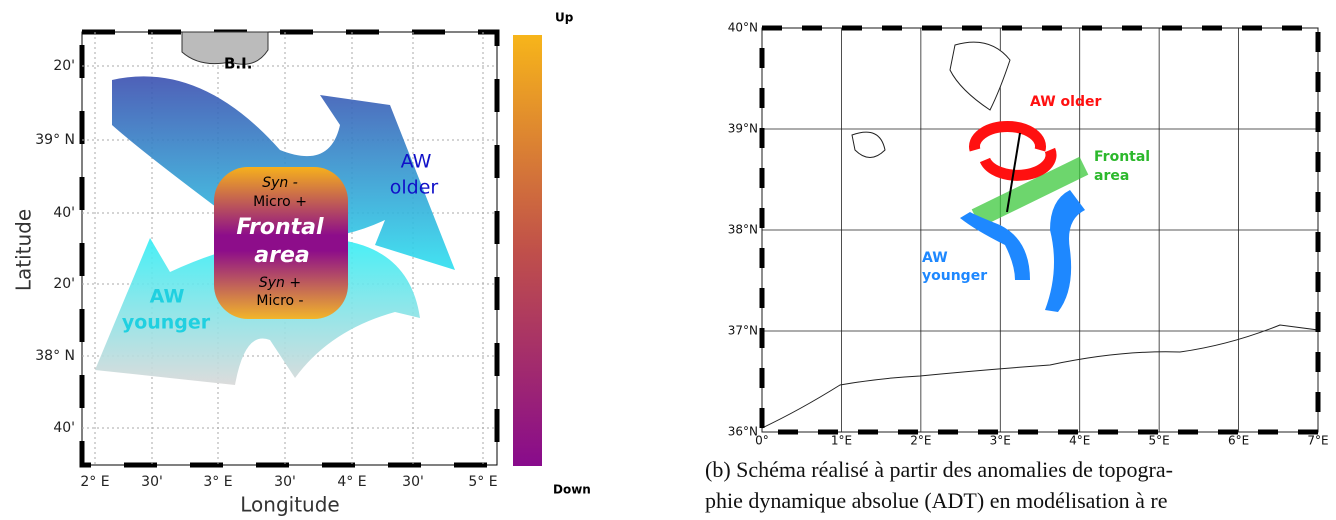 This screenshot has width=1336, height=520. Describe the element at coordinates (482, 482) in the screenshot. I see `x-tick-label: 5° E` at that location.